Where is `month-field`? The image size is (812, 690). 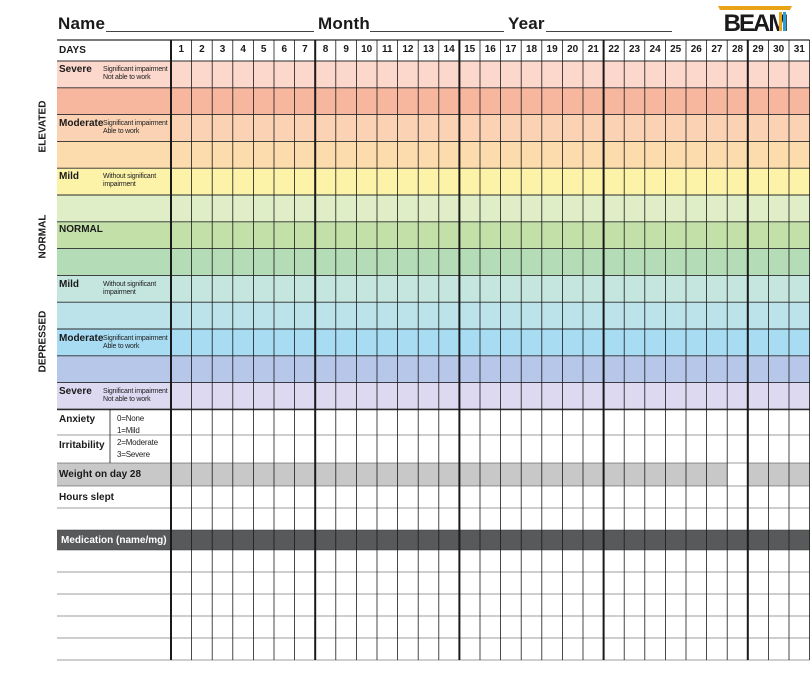
month-field is located at coordinates (439, 25).